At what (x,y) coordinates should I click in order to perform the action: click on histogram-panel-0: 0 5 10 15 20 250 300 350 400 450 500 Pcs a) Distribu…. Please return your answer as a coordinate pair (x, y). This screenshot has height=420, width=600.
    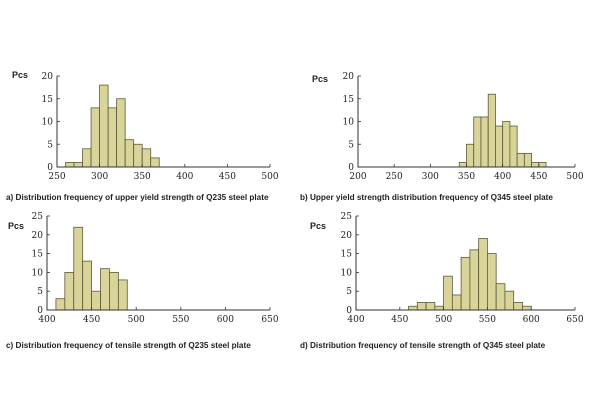
    Looking at the image, I should click on (142, 136).